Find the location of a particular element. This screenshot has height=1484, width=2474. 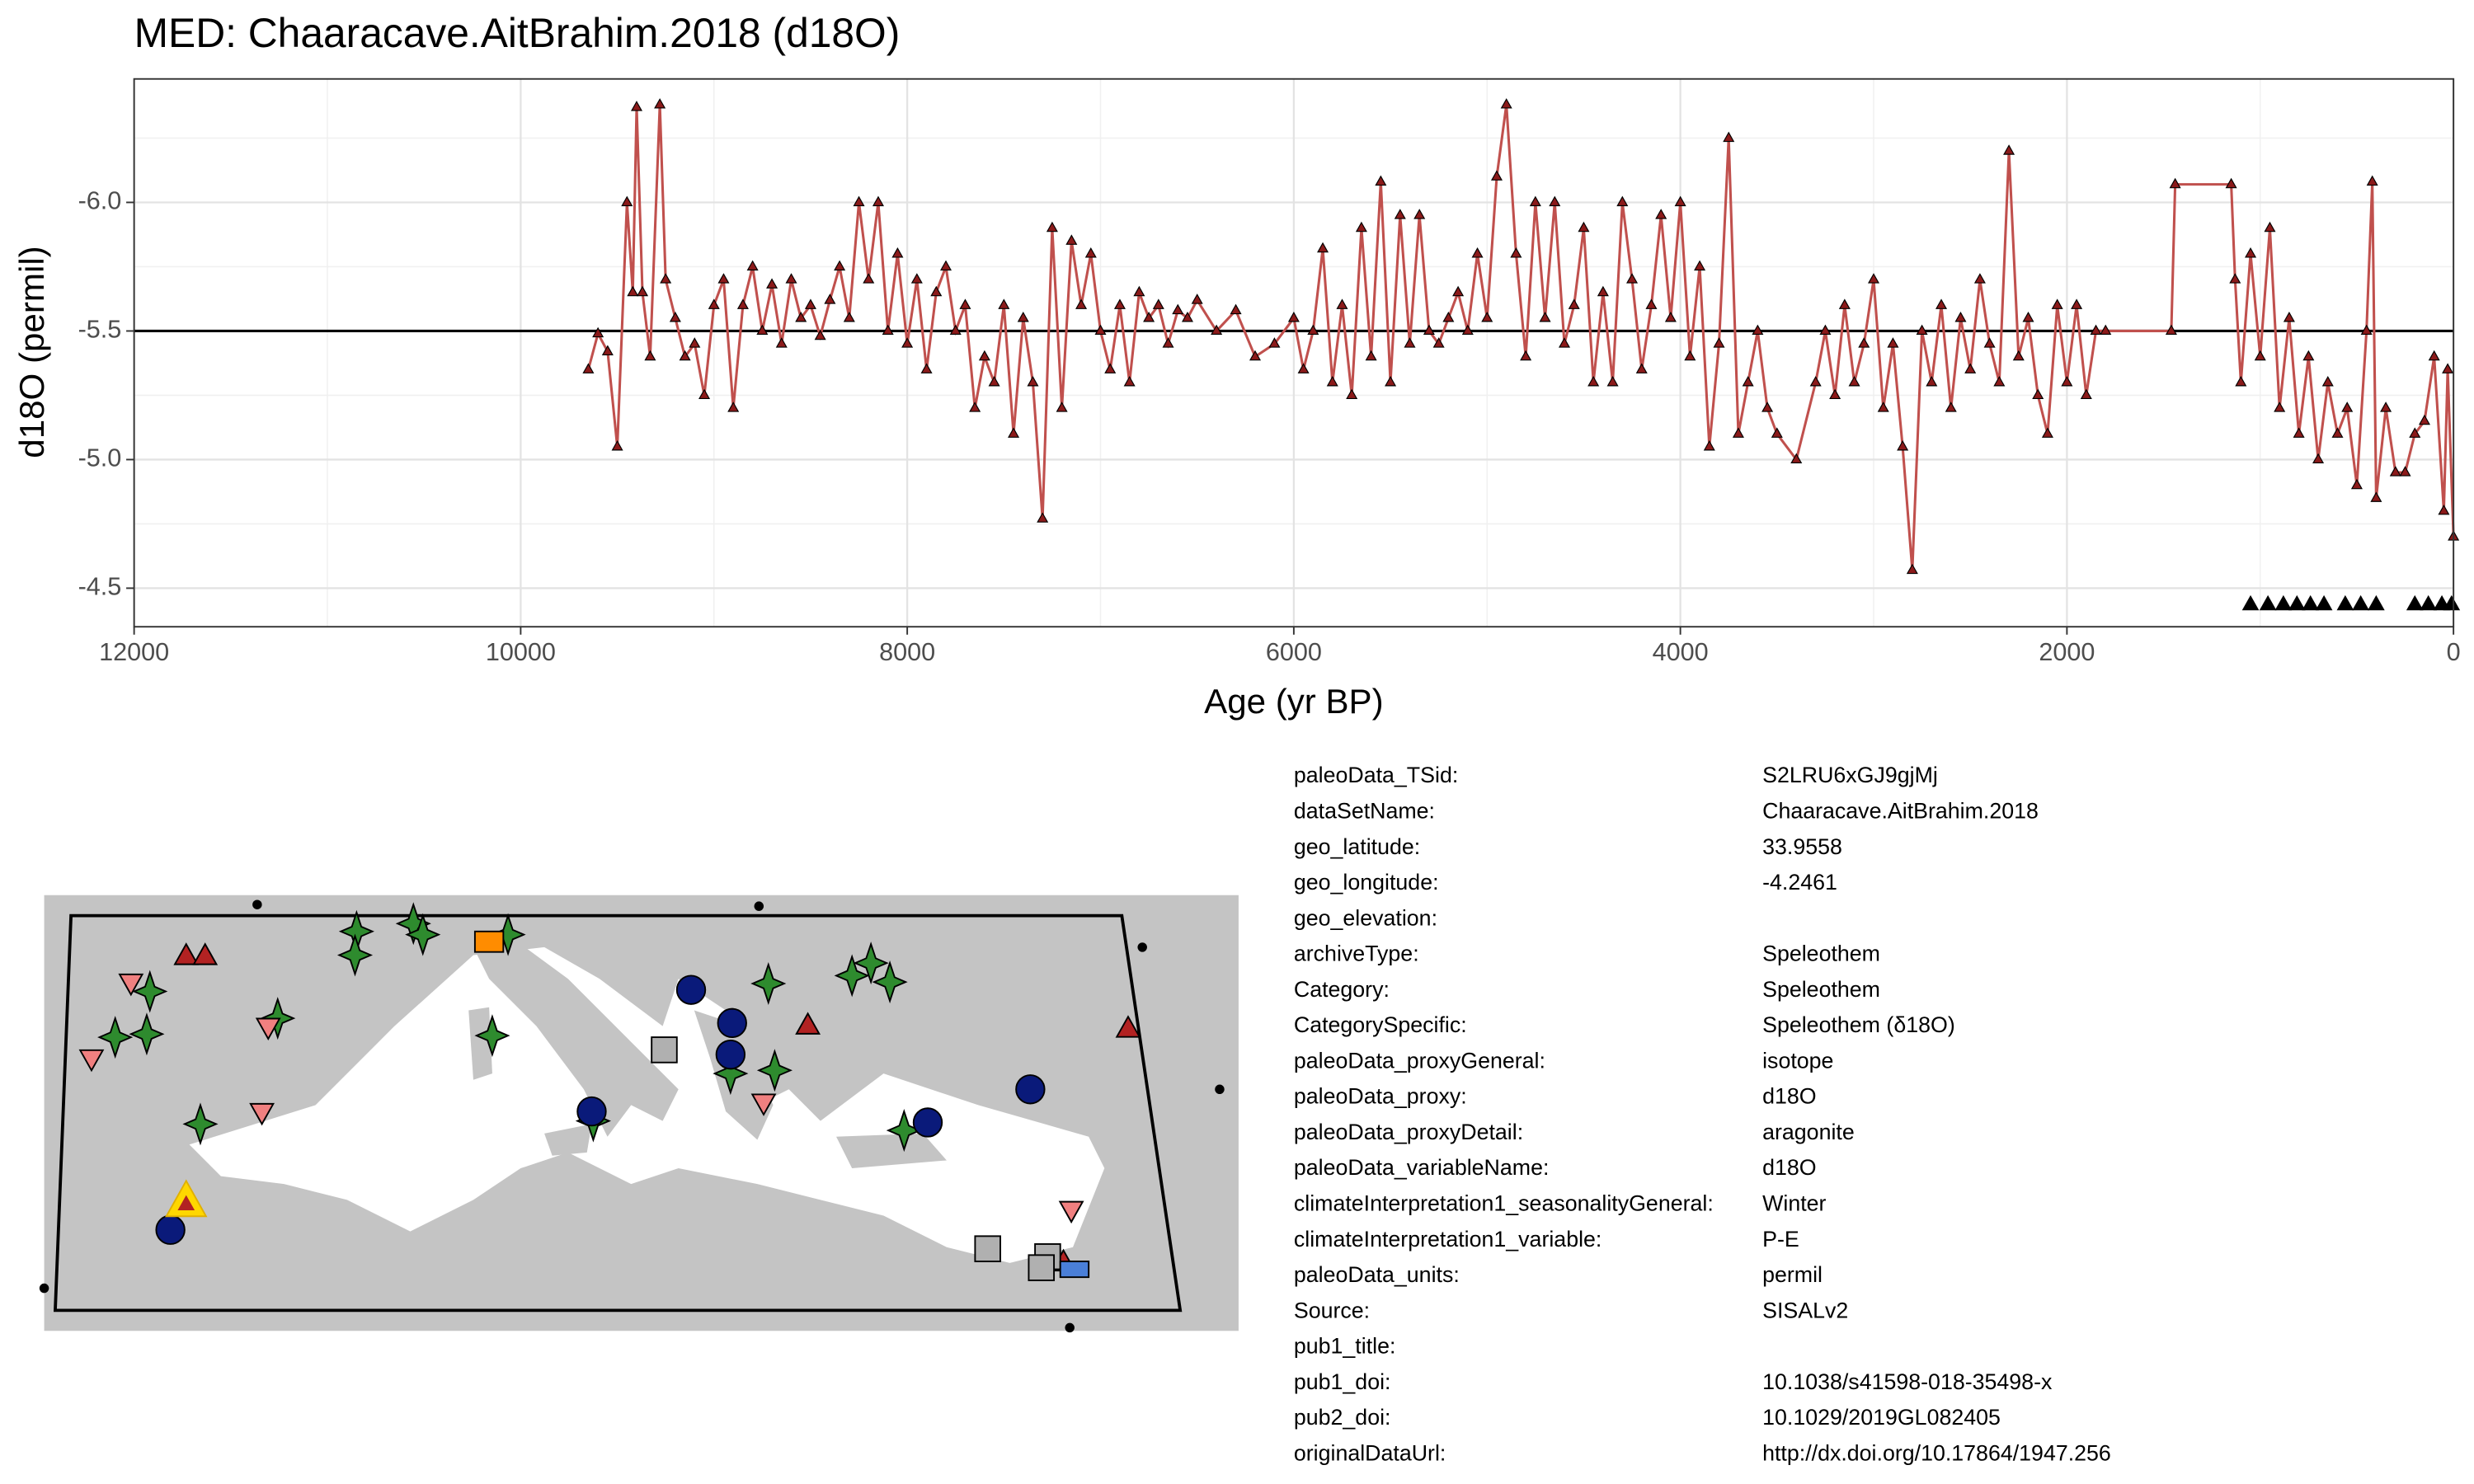

meta-value: Winter is located at coordinates (1794, 1203).